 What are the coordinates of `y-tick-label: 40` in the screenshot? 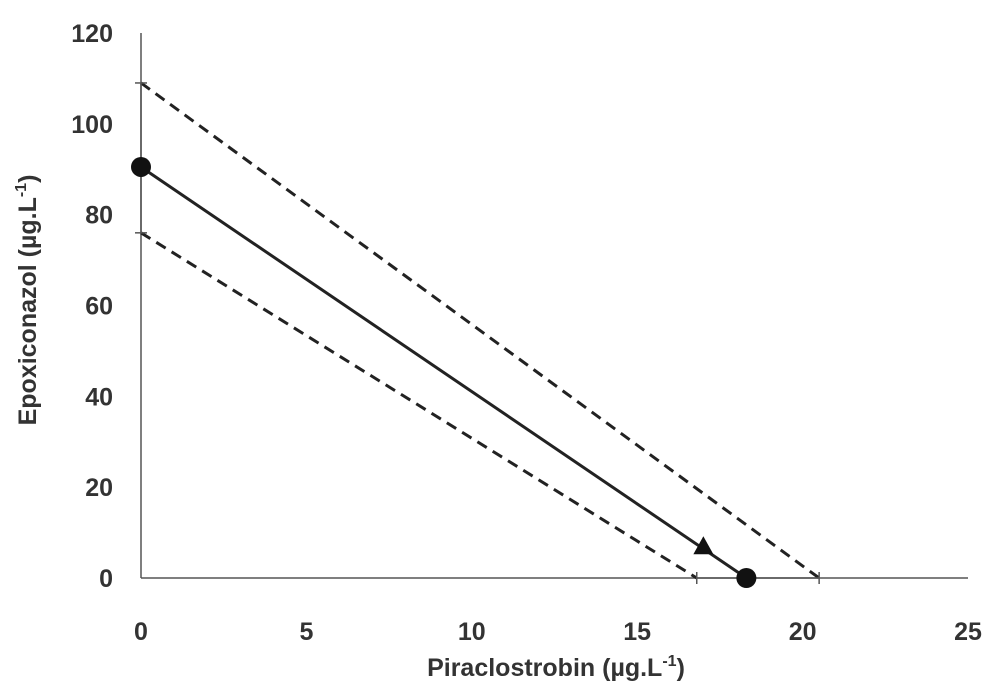 It's located at (99, 397).